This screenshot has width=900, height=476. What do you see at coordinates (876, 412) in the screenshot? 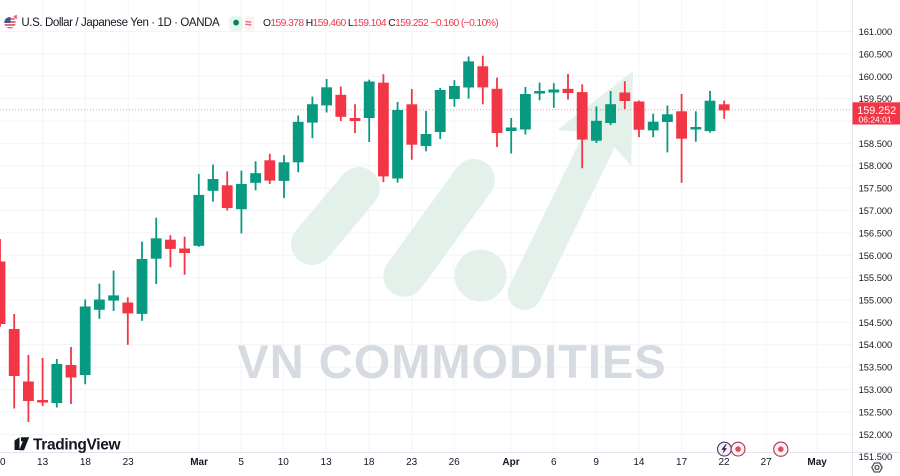
I see `svg-text: 152.500` at bounding box center [876, 412].